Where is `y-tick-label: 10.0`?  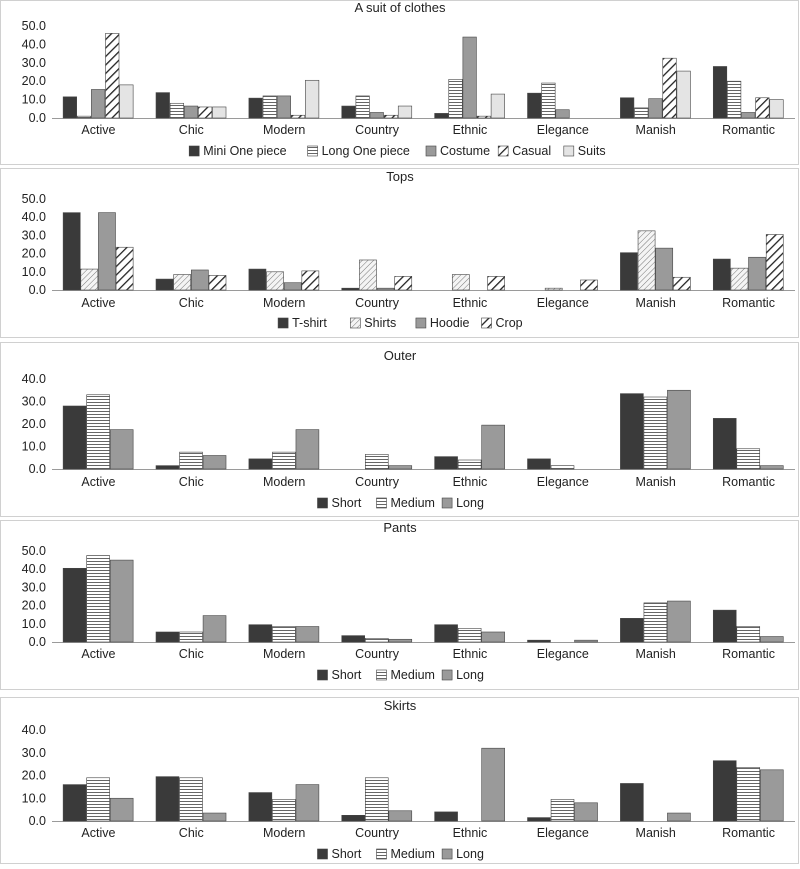
y-tick-label: 10.0 is located at coordinates (34, 798).